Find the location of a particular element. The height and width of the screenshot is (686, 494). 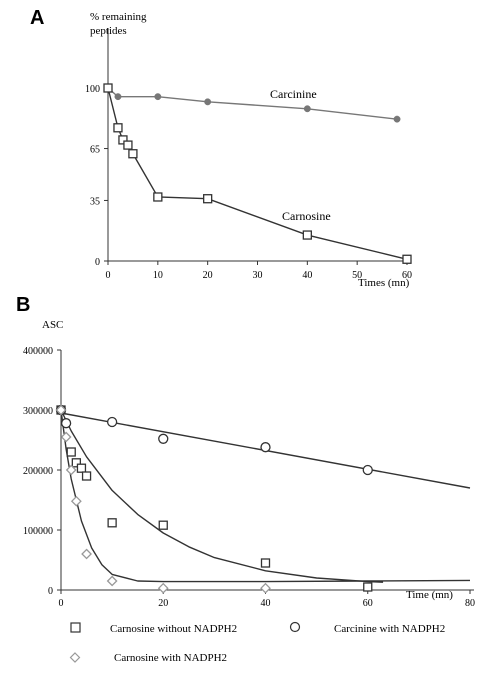

panel-b-x-tick-label: 40 is located at coordinates (266, 603).